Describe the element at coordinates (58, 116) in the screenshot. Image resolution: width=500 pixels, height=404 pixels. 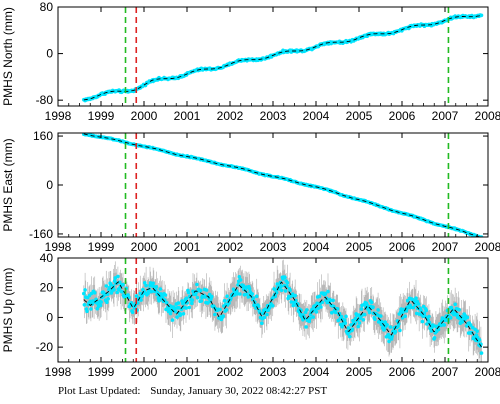
I see `x-tick-label: 1998` at that location.